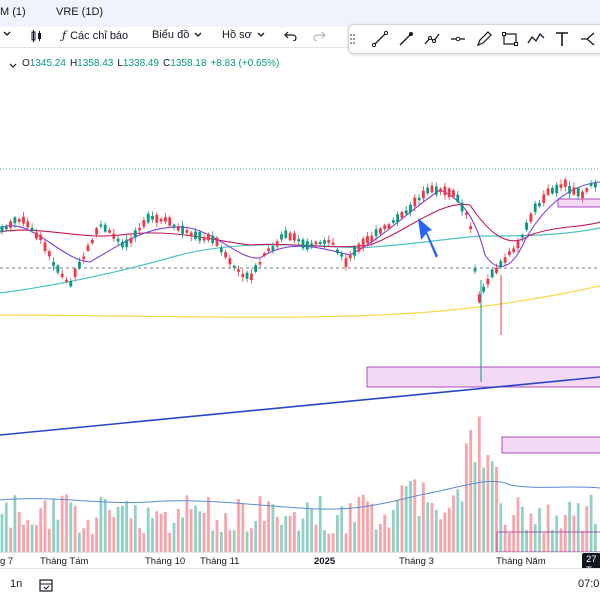 The height and width of the screenshot is (601, 600). I want to click on indicators-button: ƒ Các chỉ báo, so click(95, 35).